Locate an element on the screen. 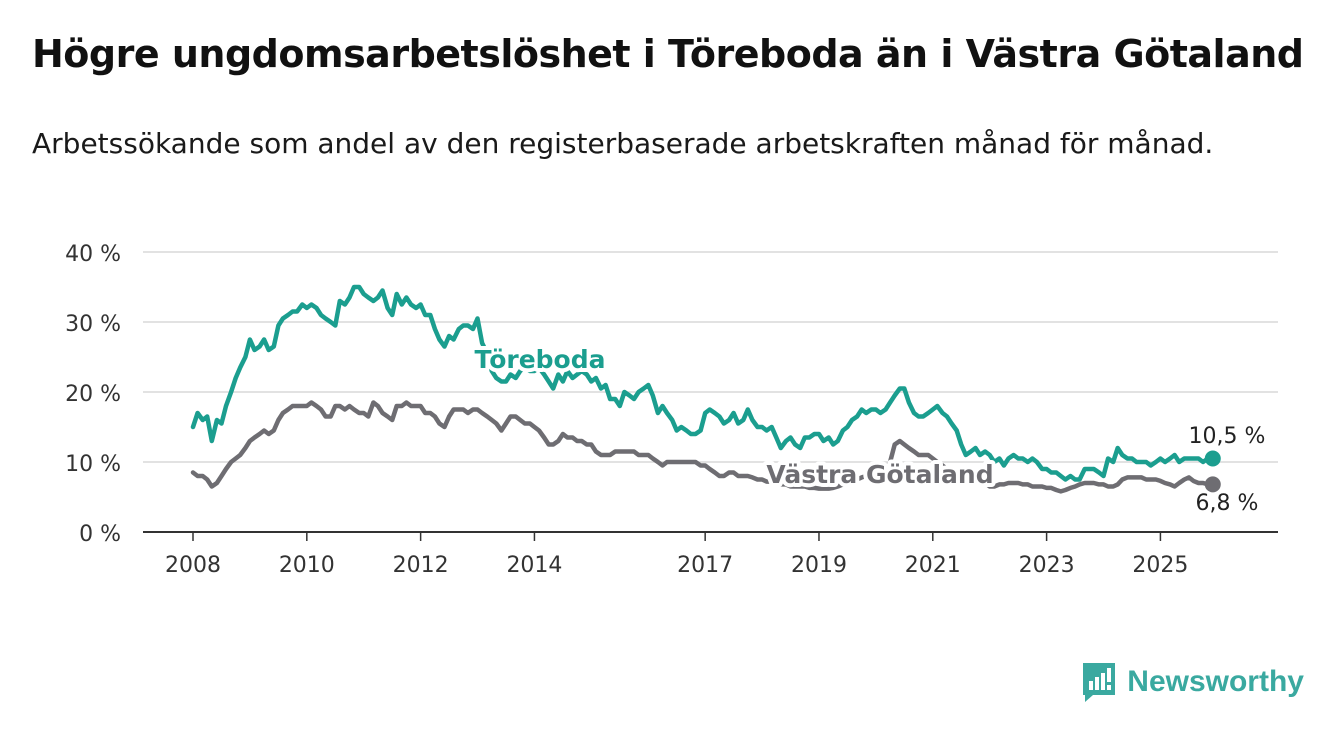 The height and width of the screenshot is (734, 1340). y-tick-label: 20 % is located at coordinates (93, 394).